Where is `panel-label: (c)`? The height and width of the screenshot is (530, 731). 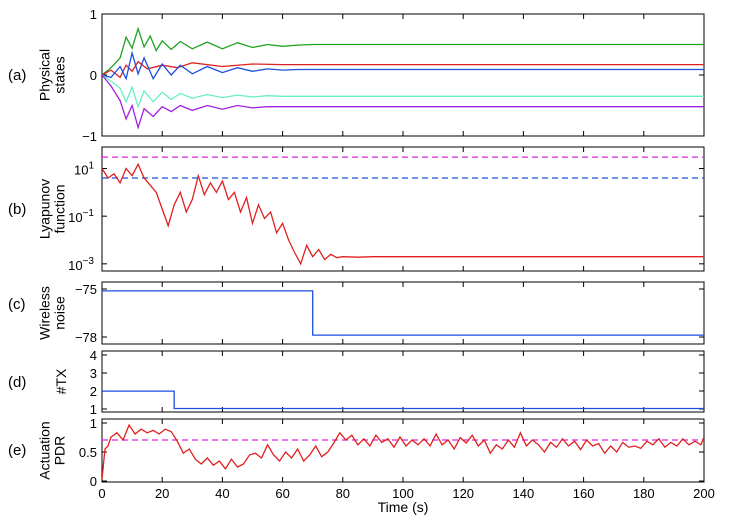 panel-label: (c) is located at coordinates (17, 304).